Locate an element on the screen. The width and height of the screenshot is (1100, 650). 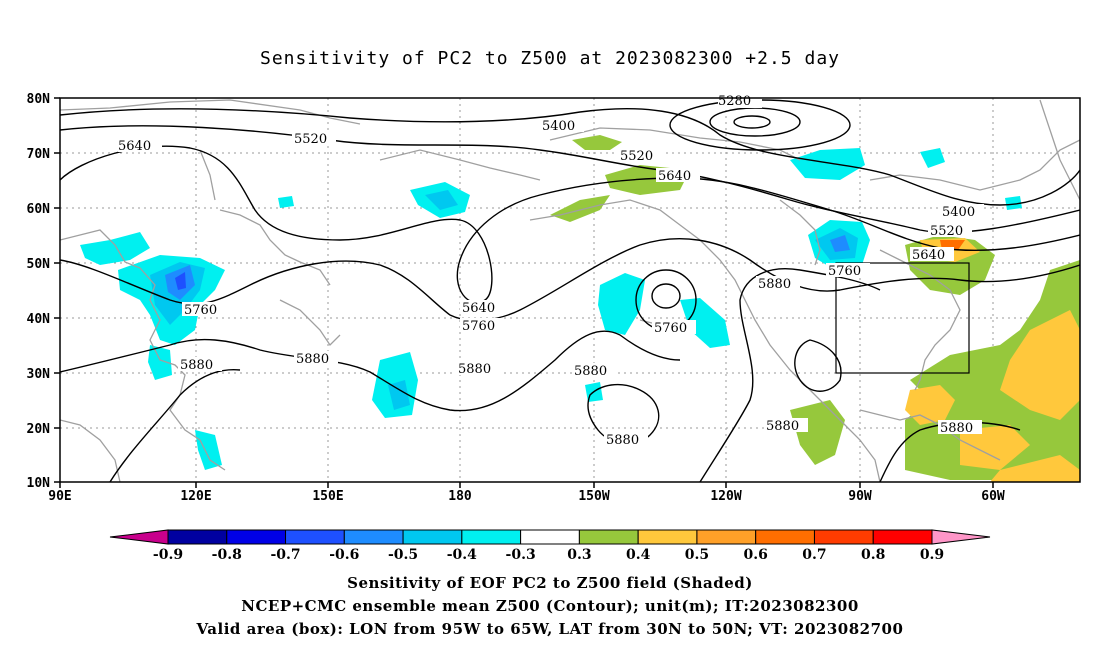
contour-label-5640-mid: 5640 is located at coordinates (478, 308).